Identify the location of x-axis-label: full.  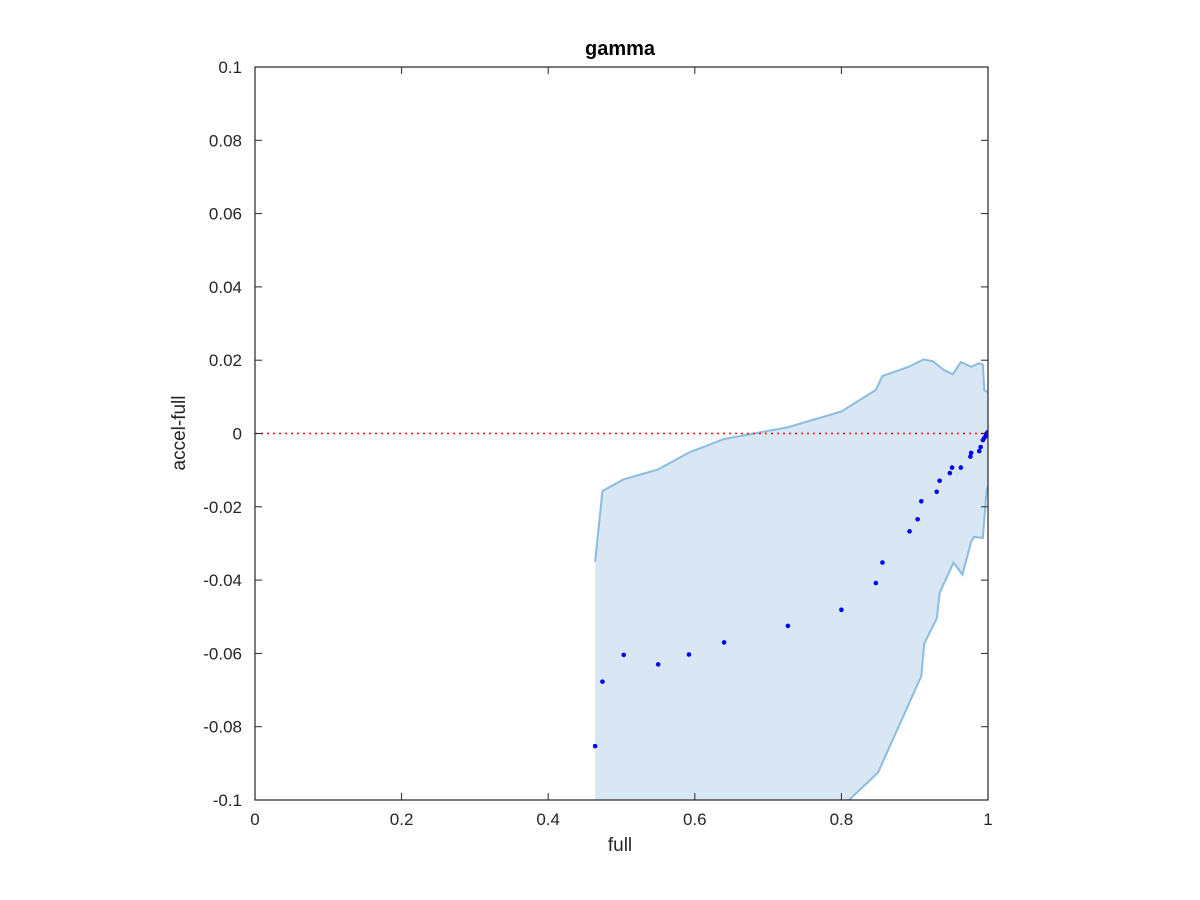
(620, 845).